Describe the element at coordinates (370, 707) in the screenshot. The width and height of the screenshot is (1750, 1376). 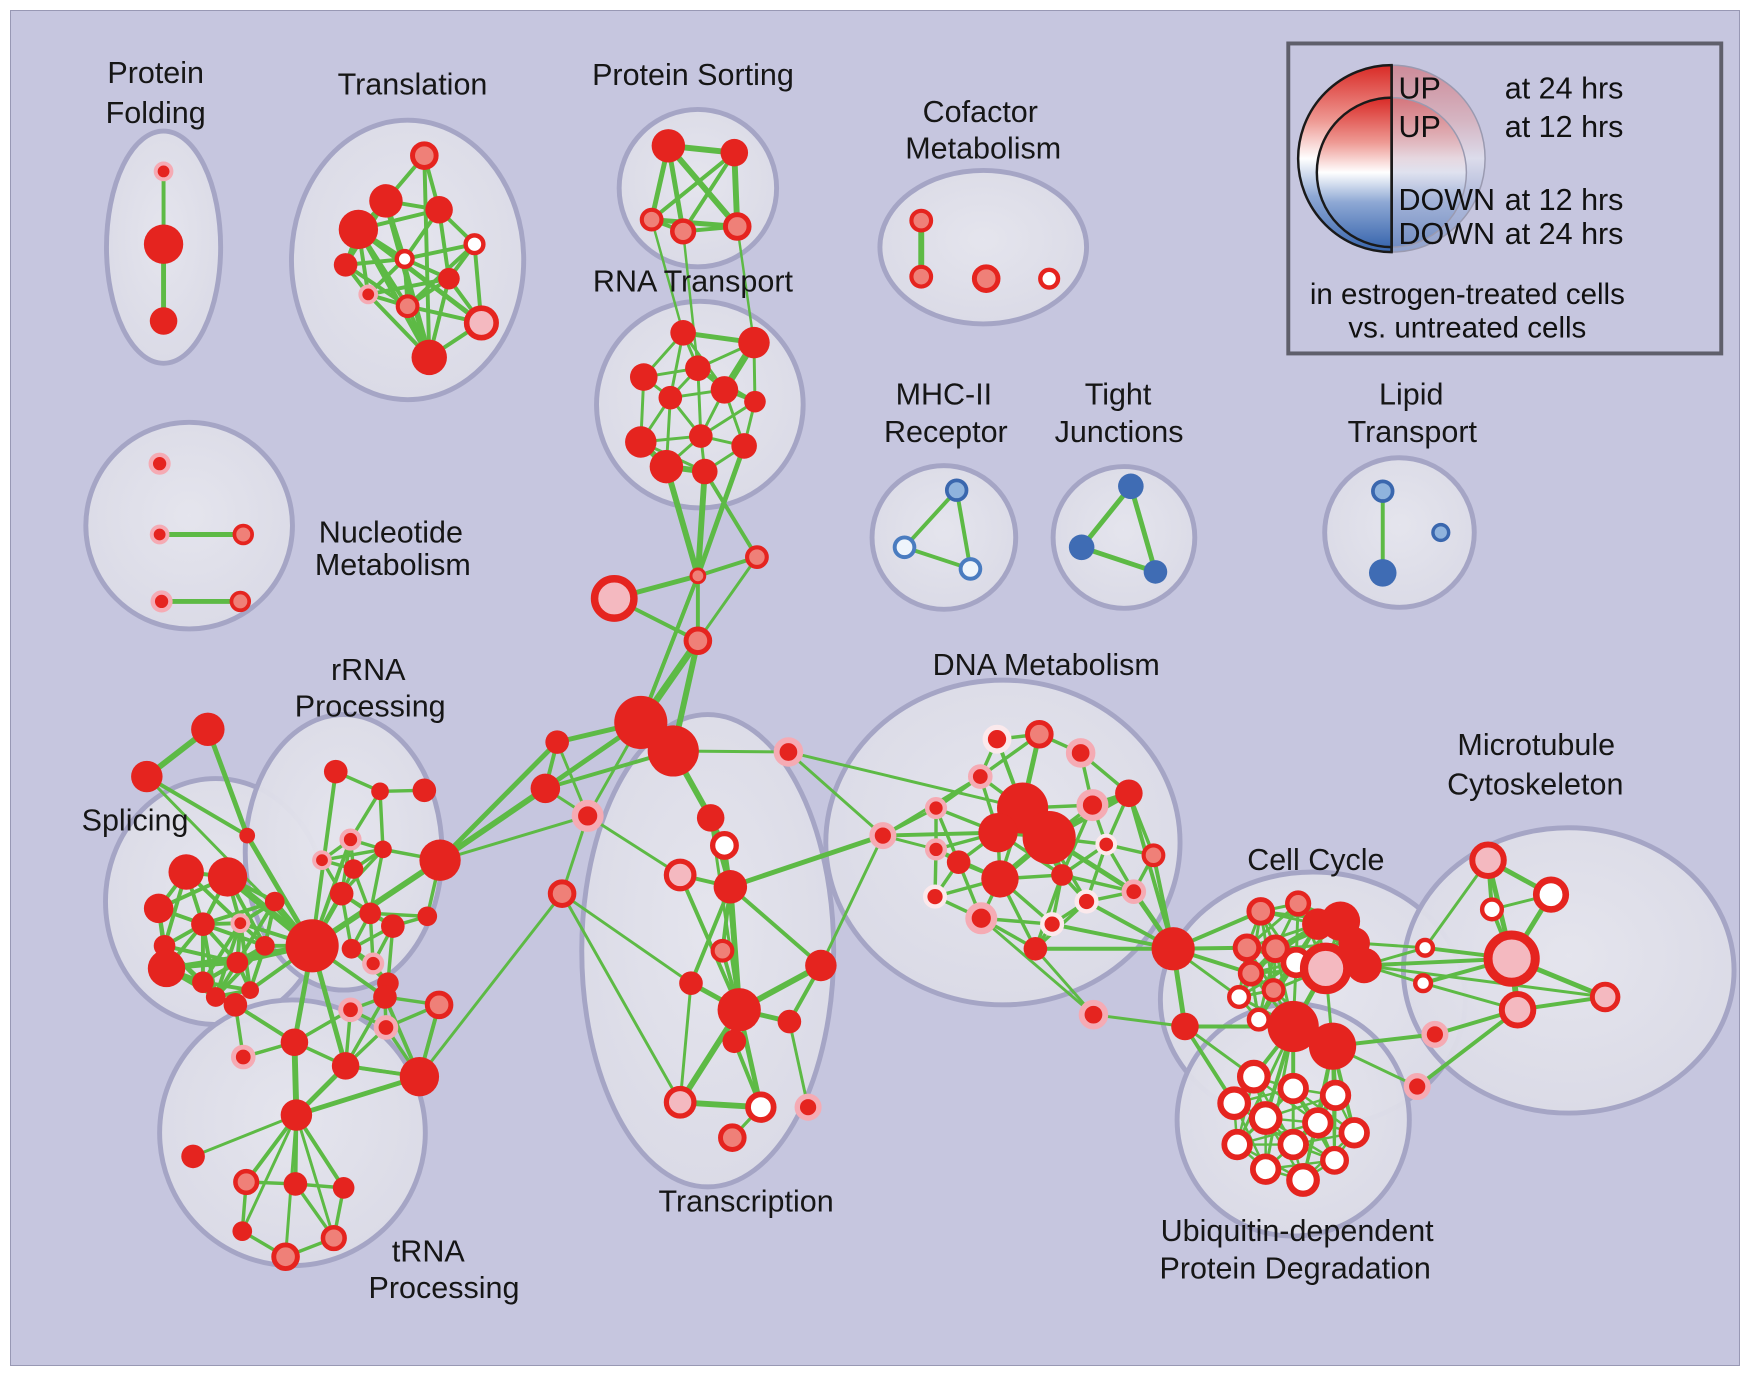
I see `cluster-label-rrna-processing: Processing` at that location.